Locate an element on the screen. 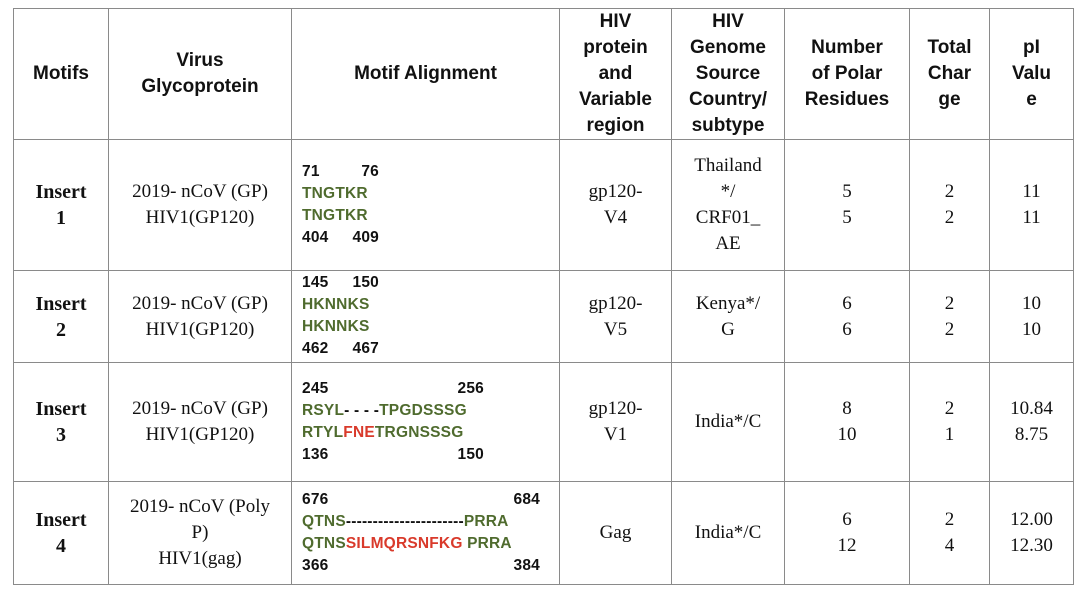 The width and height of the screenshot is (1080, 591). genome-cell: Thailand */CRF01_ AE is located at coordinates (728, 205).